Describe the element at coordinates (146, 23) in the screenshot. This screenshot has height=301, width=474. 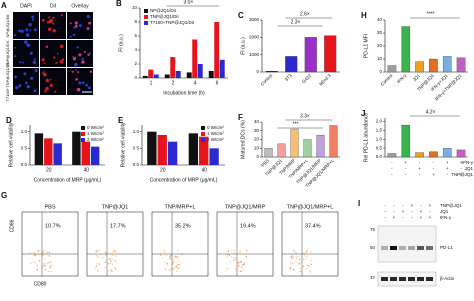
I see `legend-swatch` at that location.